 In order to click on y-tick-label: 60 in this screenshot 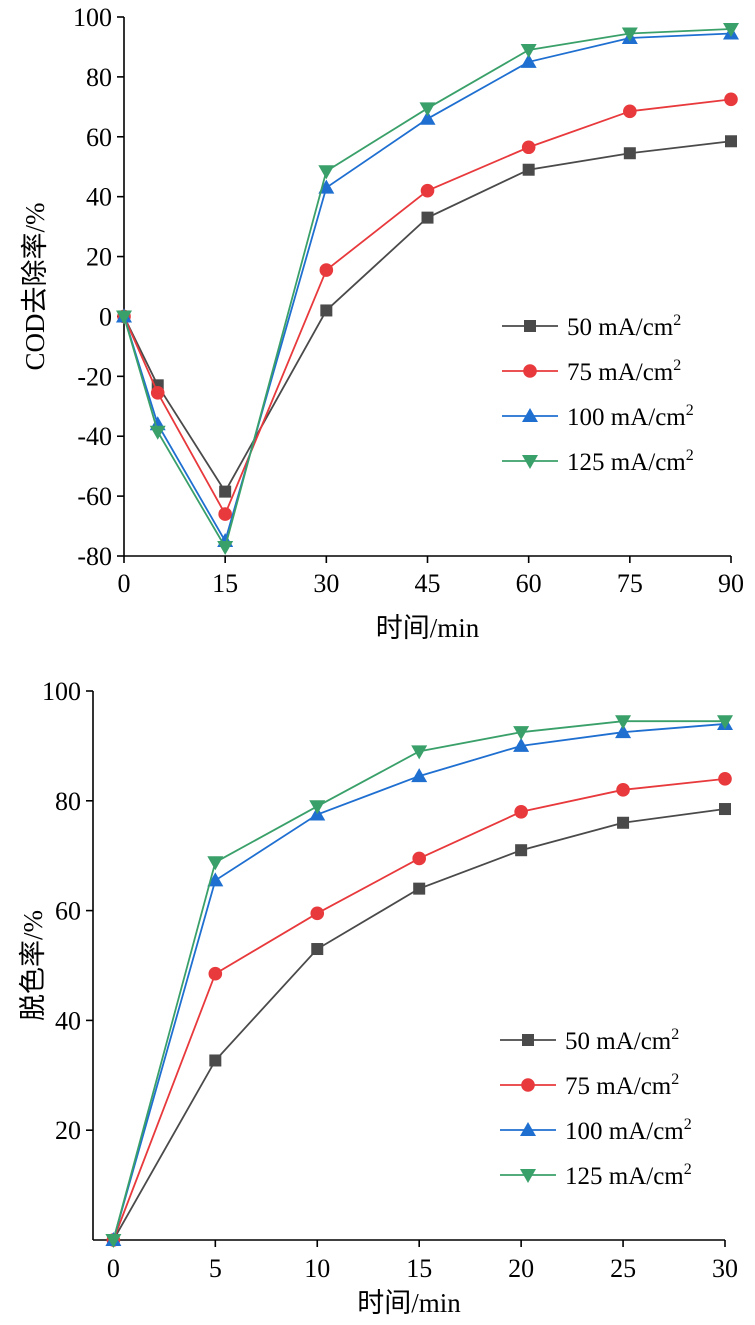, I will do `click(99, 137)`.